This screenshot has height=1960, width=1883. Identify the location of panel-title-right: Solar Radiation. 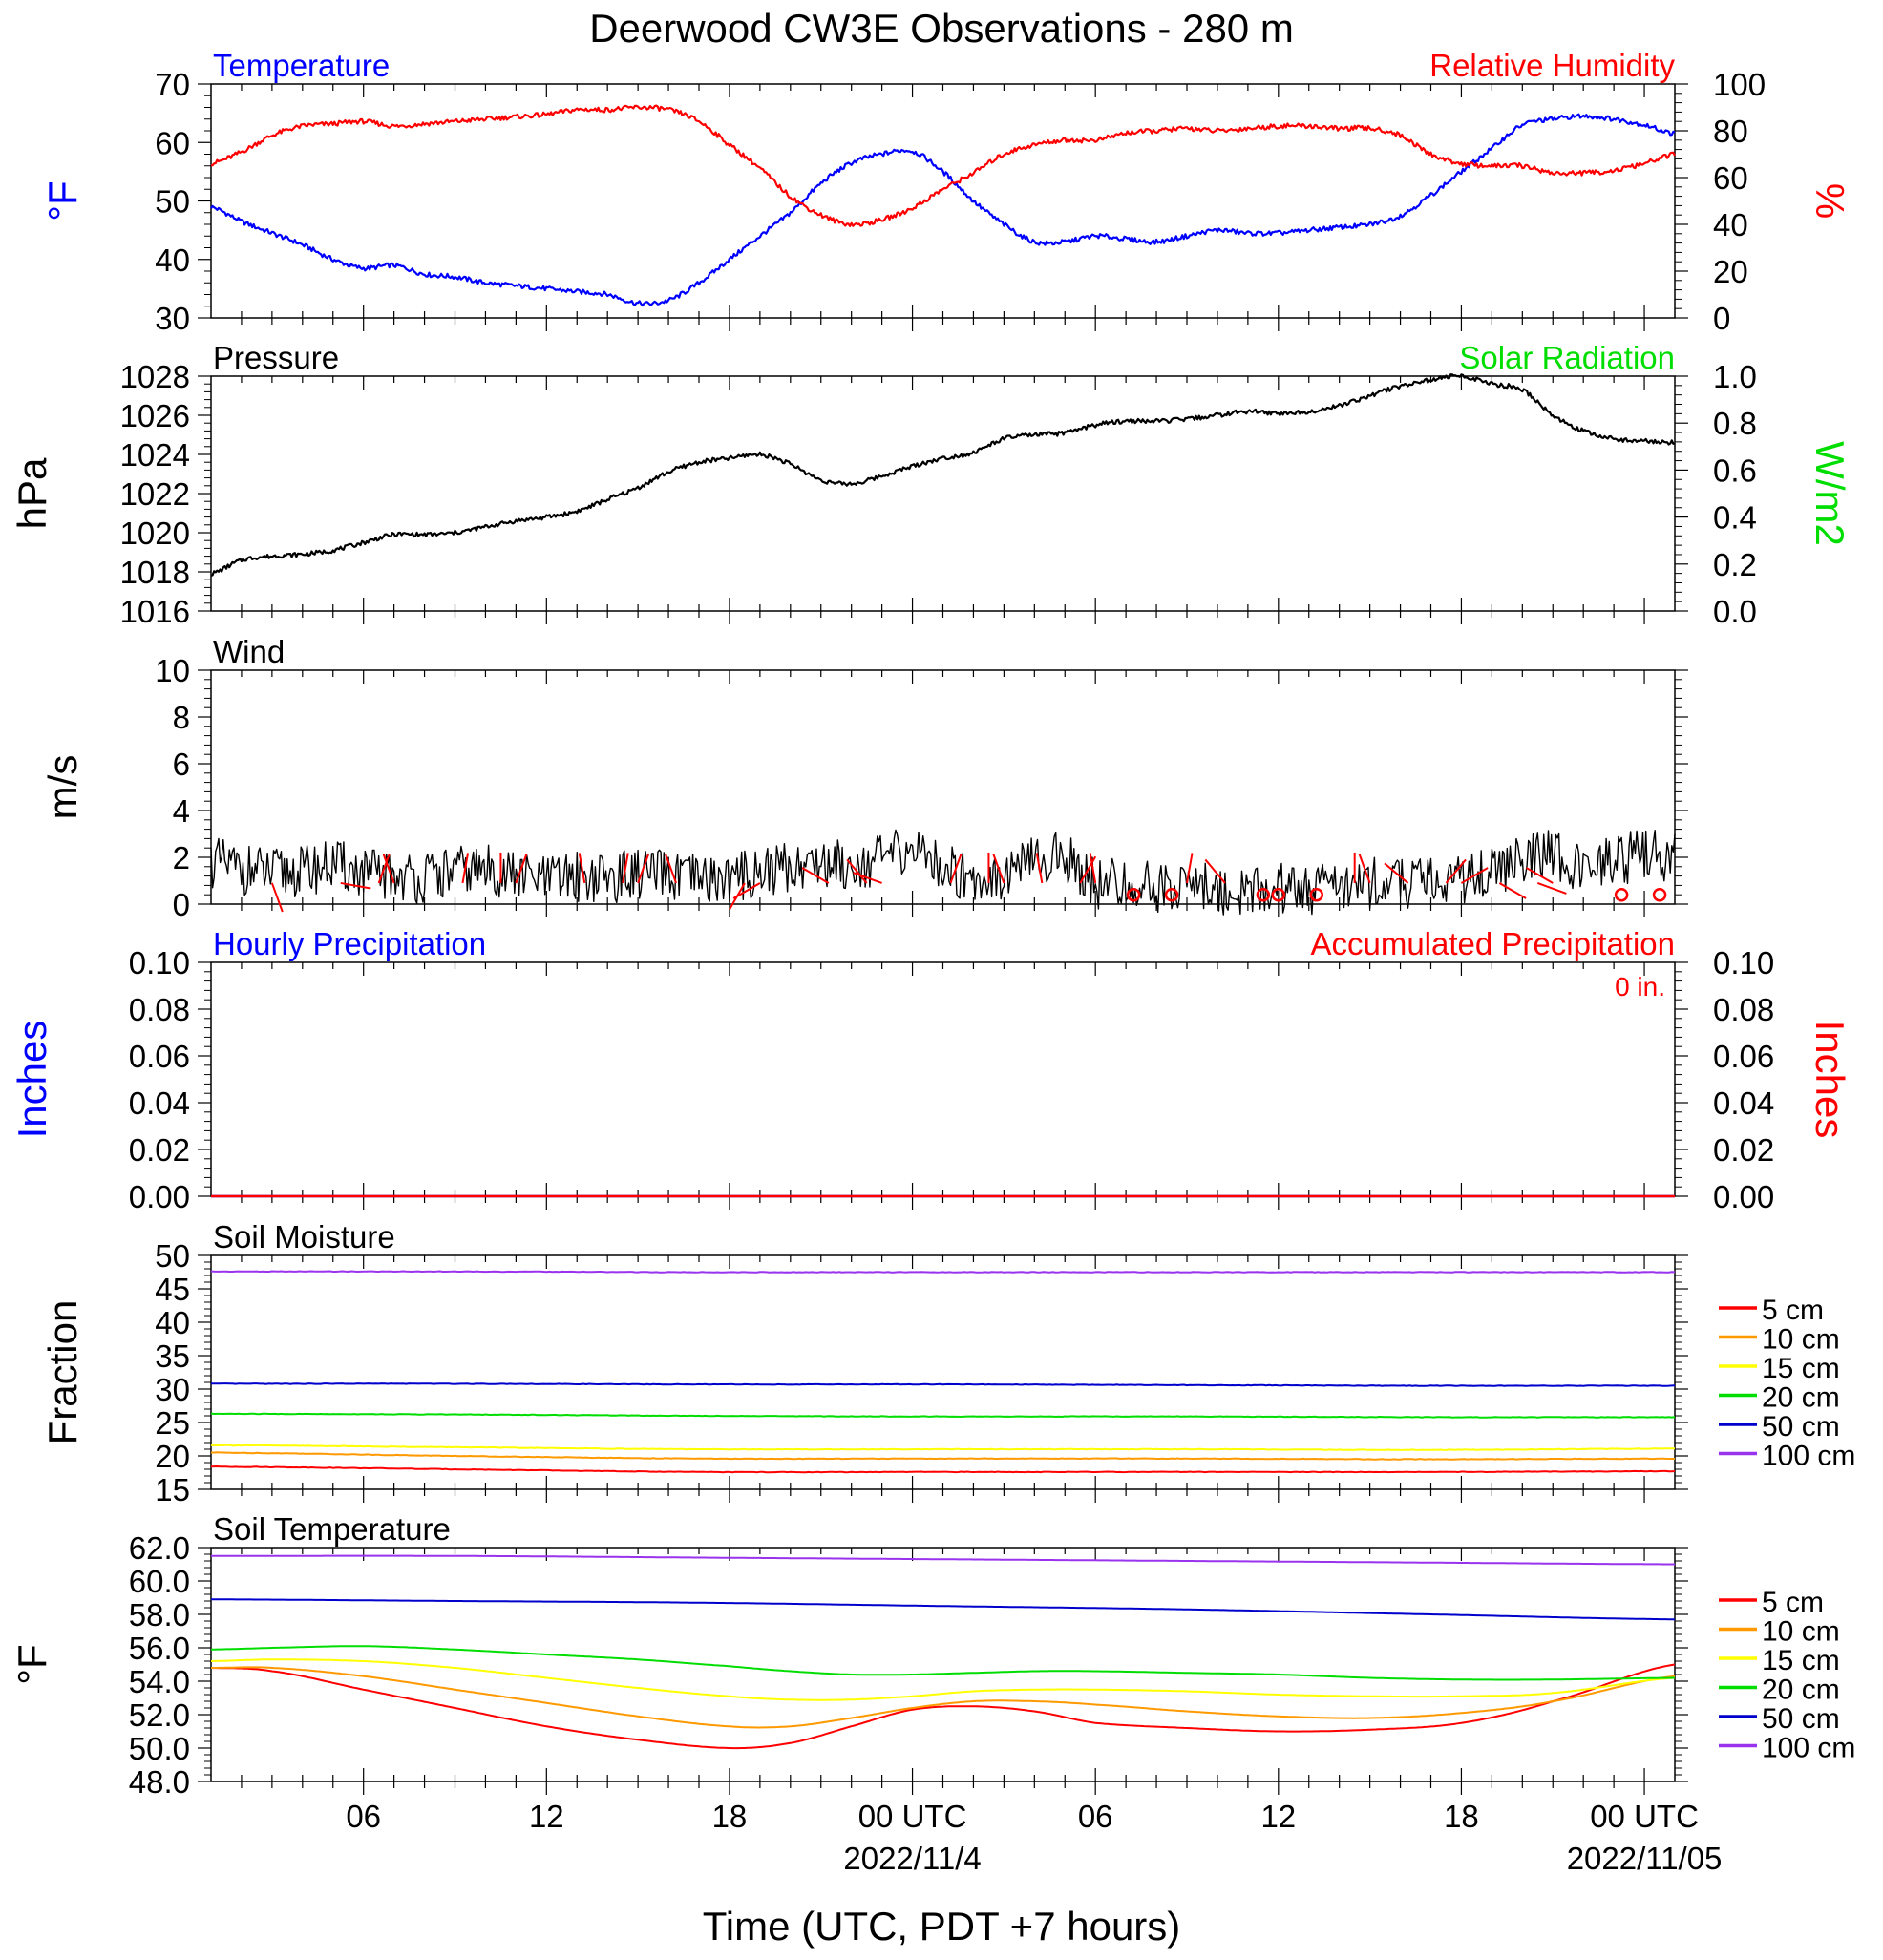
(1567, 357).